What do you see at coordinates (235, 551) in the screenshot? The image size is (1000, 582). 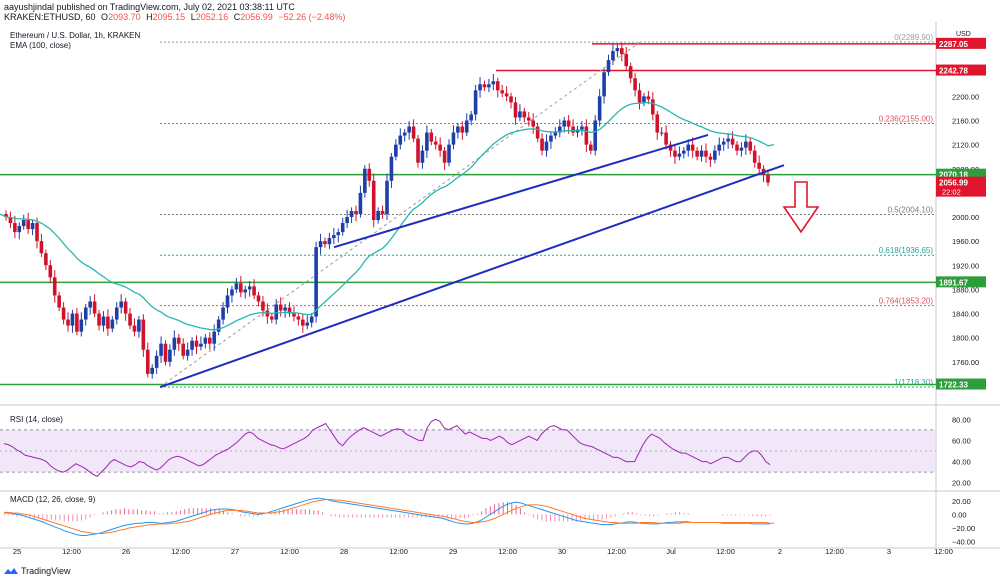 I see `time-tick-label: 27` at bounding box center [235, 551].